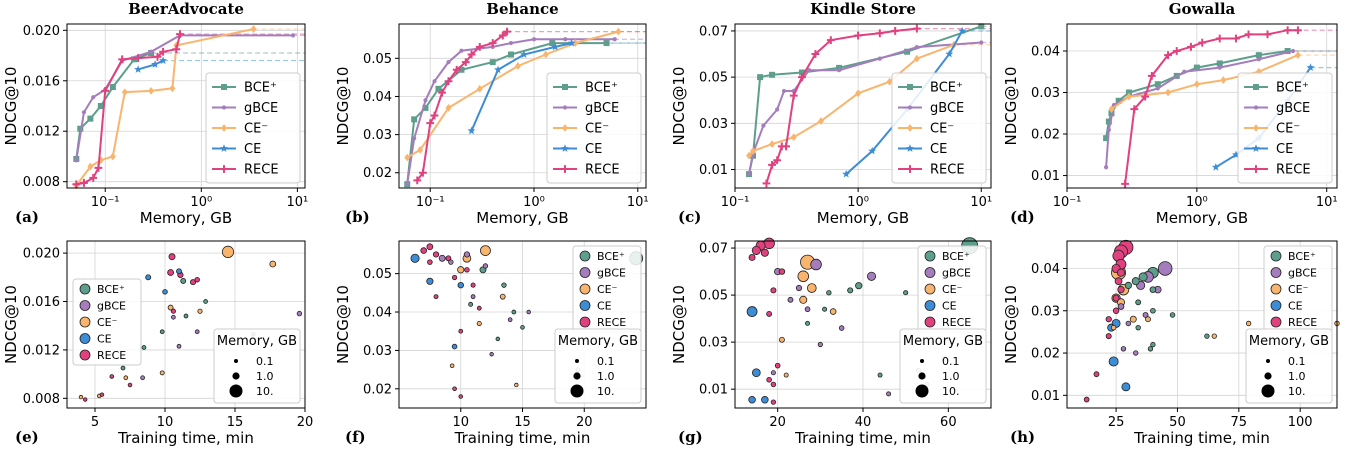 The height and width of the screenshot is (457, 1367). Describe the element at coordinates (95, 422) in the screenshot. I see `x-tick-label: 5` at that location.